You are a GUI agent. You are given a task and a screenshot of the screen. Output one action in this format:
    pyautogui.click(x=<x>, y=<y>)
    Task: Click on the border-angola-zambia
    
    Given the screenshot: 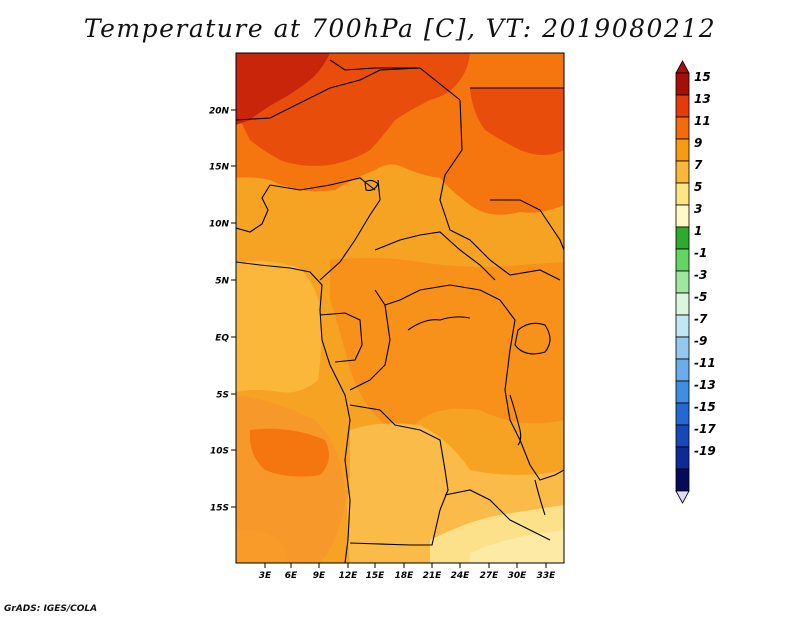 What is the action you would take?
    pyautogui.click(x=399, y=507)
    